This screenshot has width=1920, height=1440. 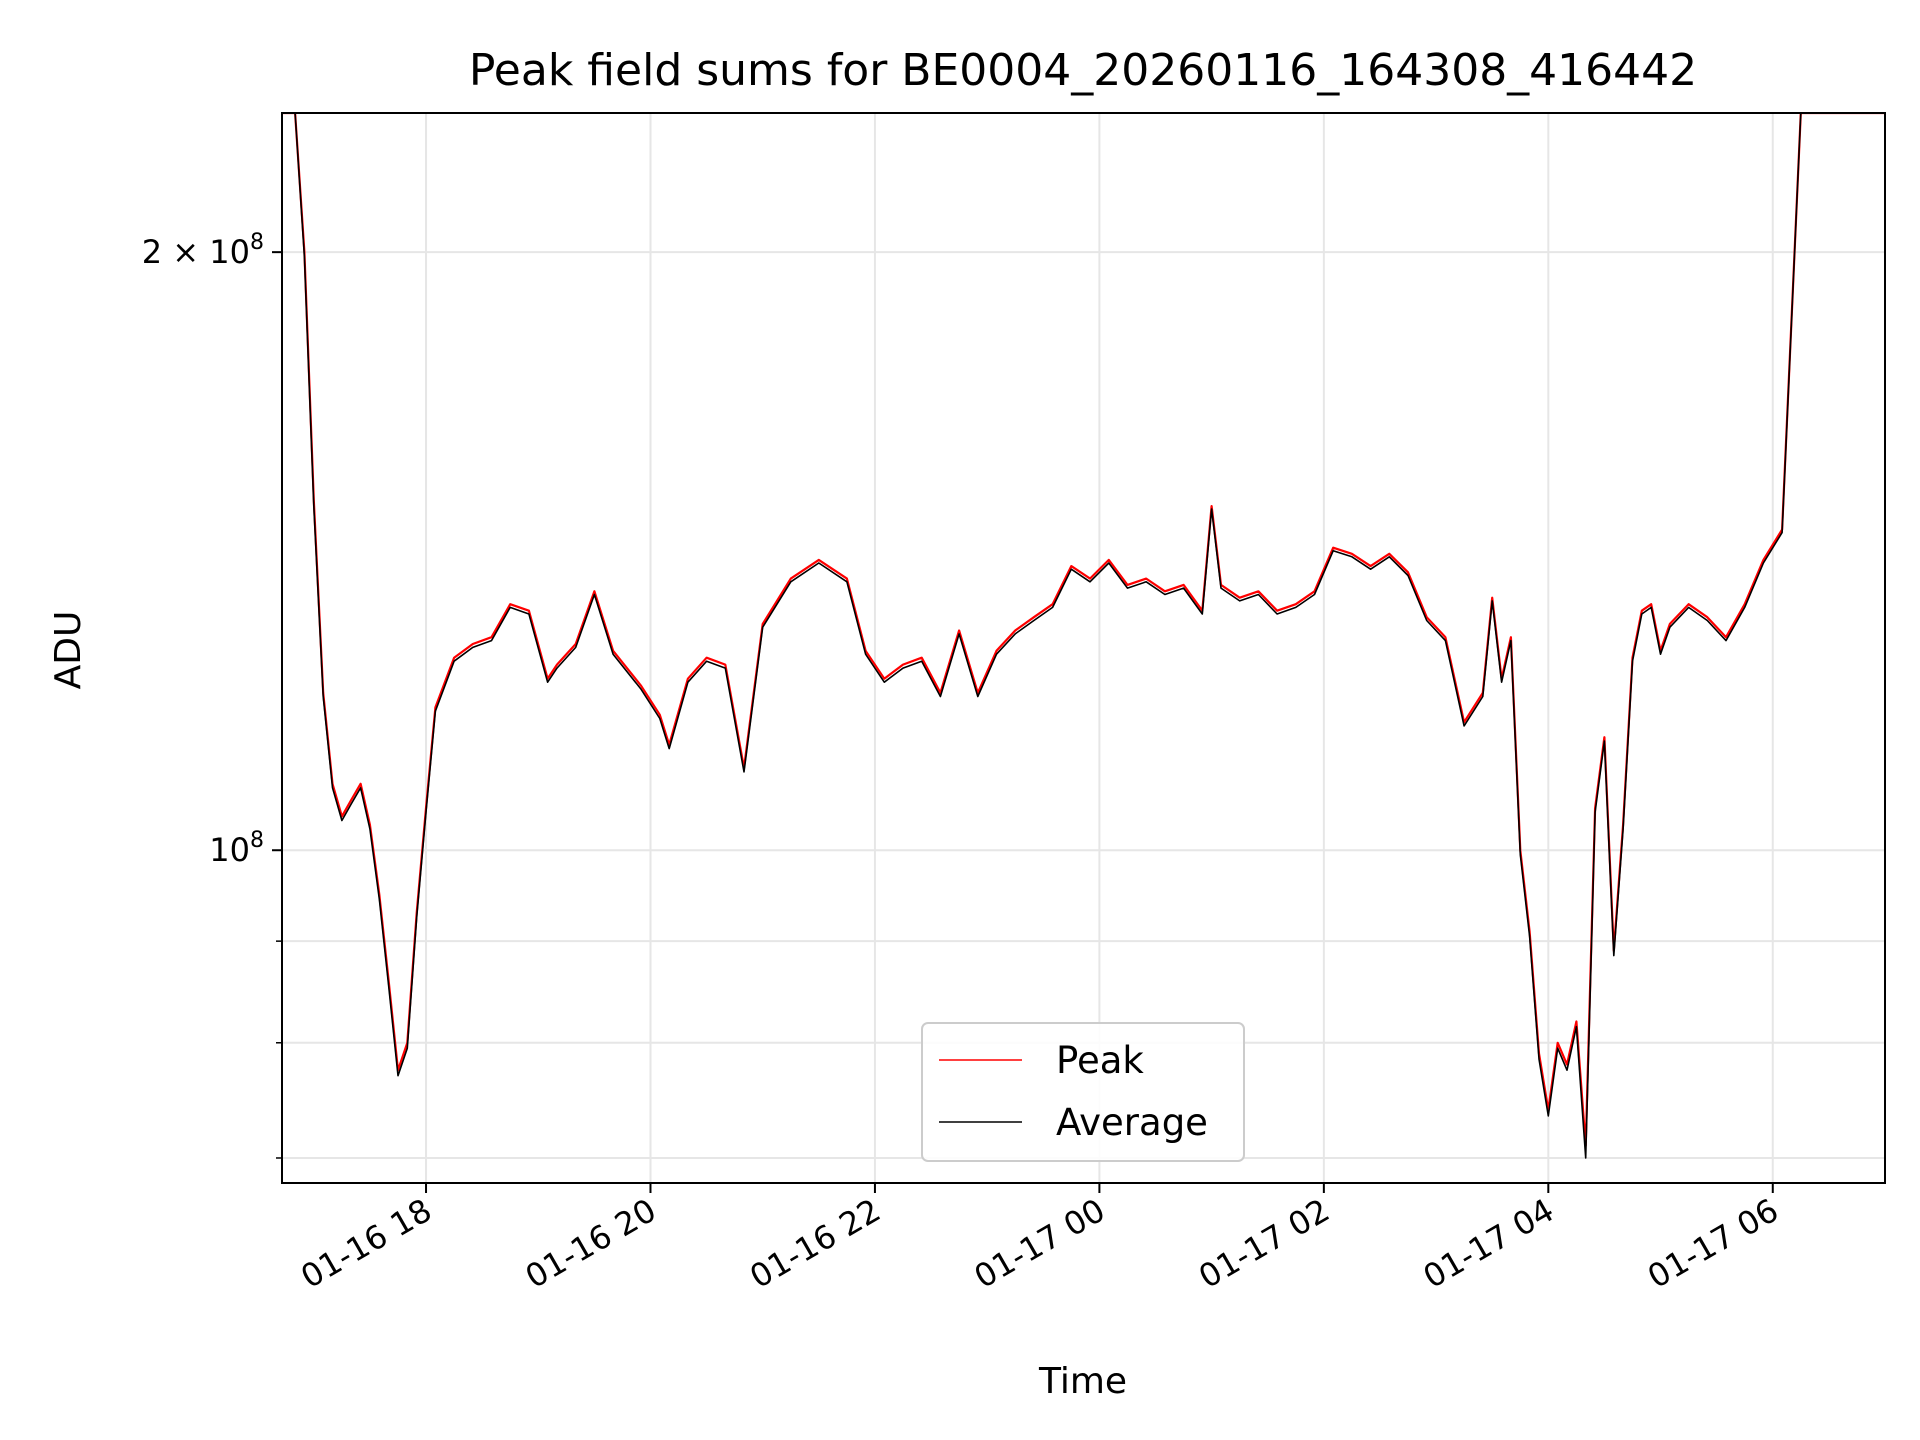 What do you see at coordinates (236, 848) in the screenshot?
I see `y-tick-label: 108` at bounding box center [236, 848].